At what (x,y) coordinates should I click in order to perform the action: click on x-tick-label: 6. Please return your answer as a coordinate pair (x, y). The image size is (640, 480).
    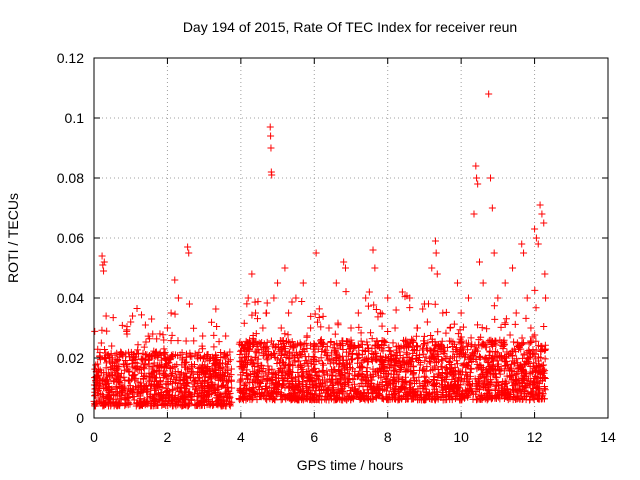
    Looking at the image, I should click on (314, 437).